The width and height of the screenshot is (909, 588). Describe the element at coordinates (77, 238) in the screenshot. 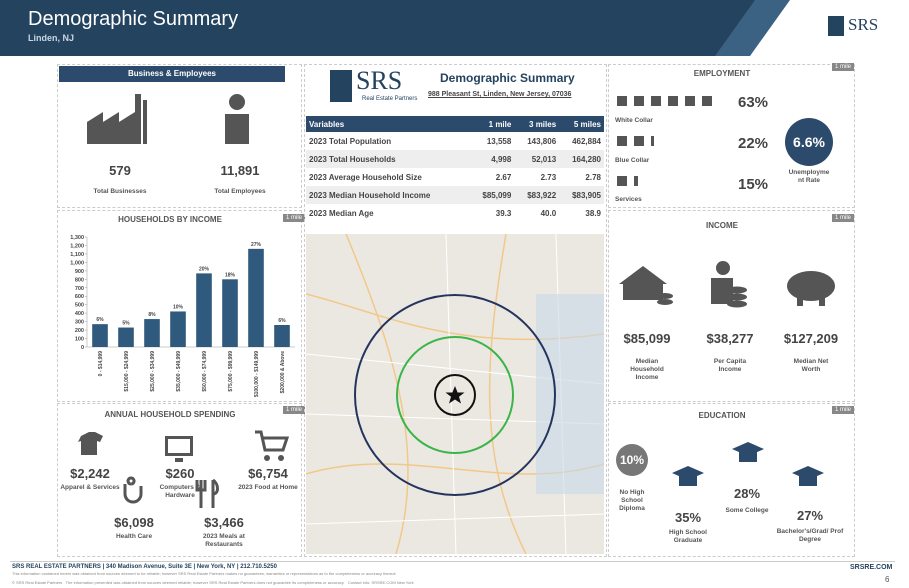

I see `y-tick-label: 1,300` at that location.